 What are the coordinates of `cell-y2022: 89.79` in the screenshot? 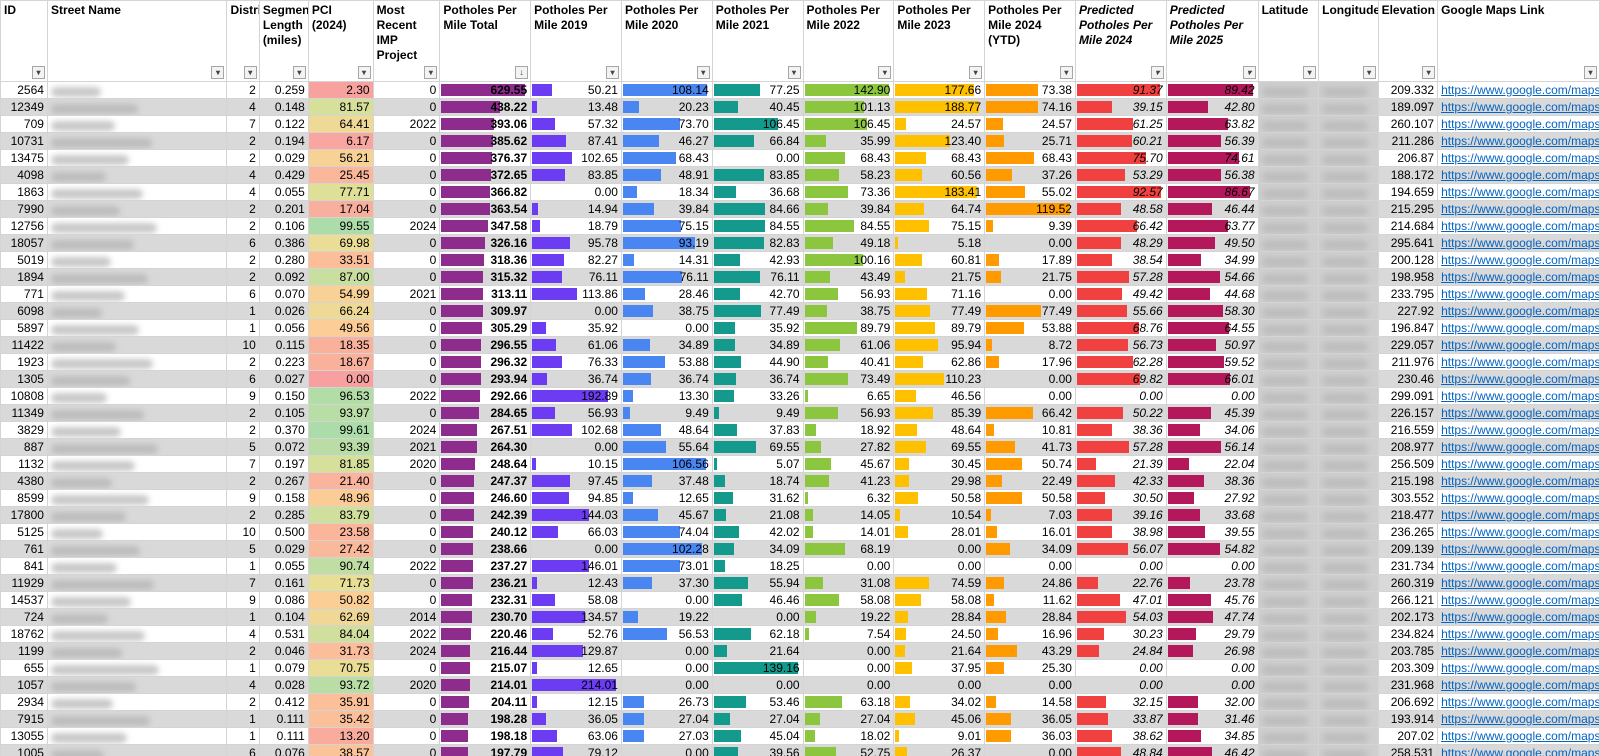 It's located at (848, 328).